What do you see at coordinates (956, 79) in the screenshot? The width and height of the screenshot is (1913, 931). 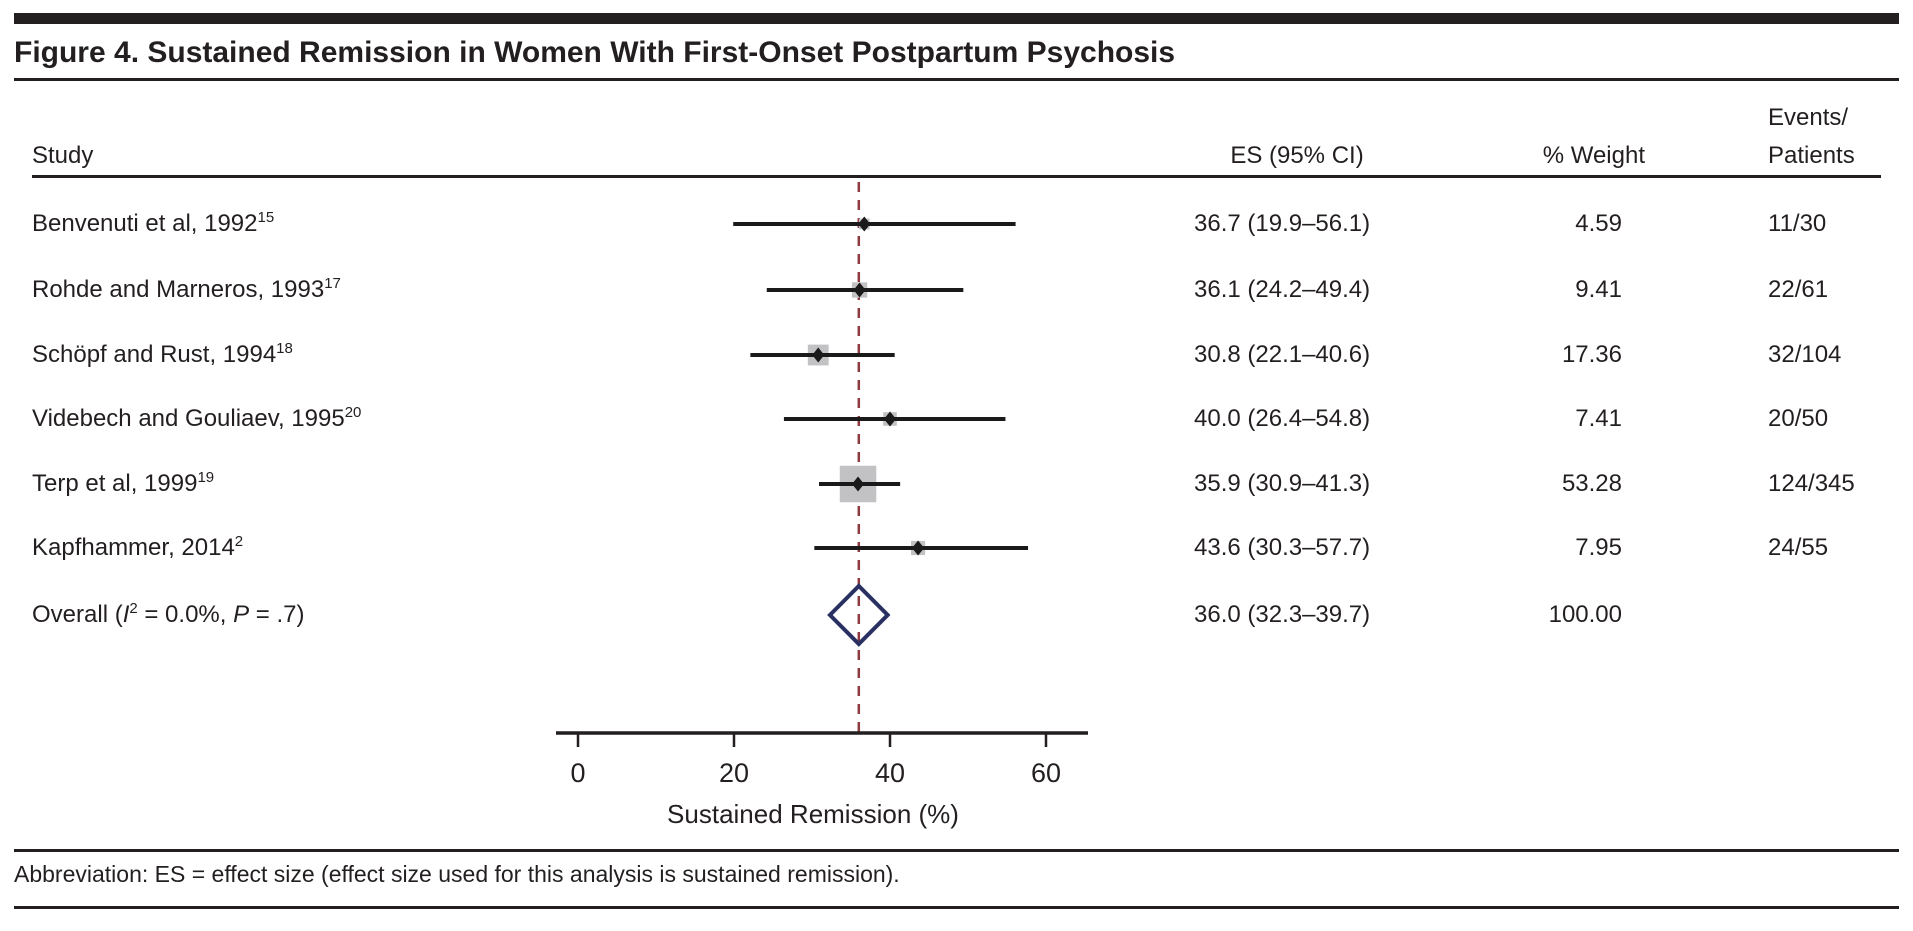 I see `title-rule` at bounding box center [956, 79].